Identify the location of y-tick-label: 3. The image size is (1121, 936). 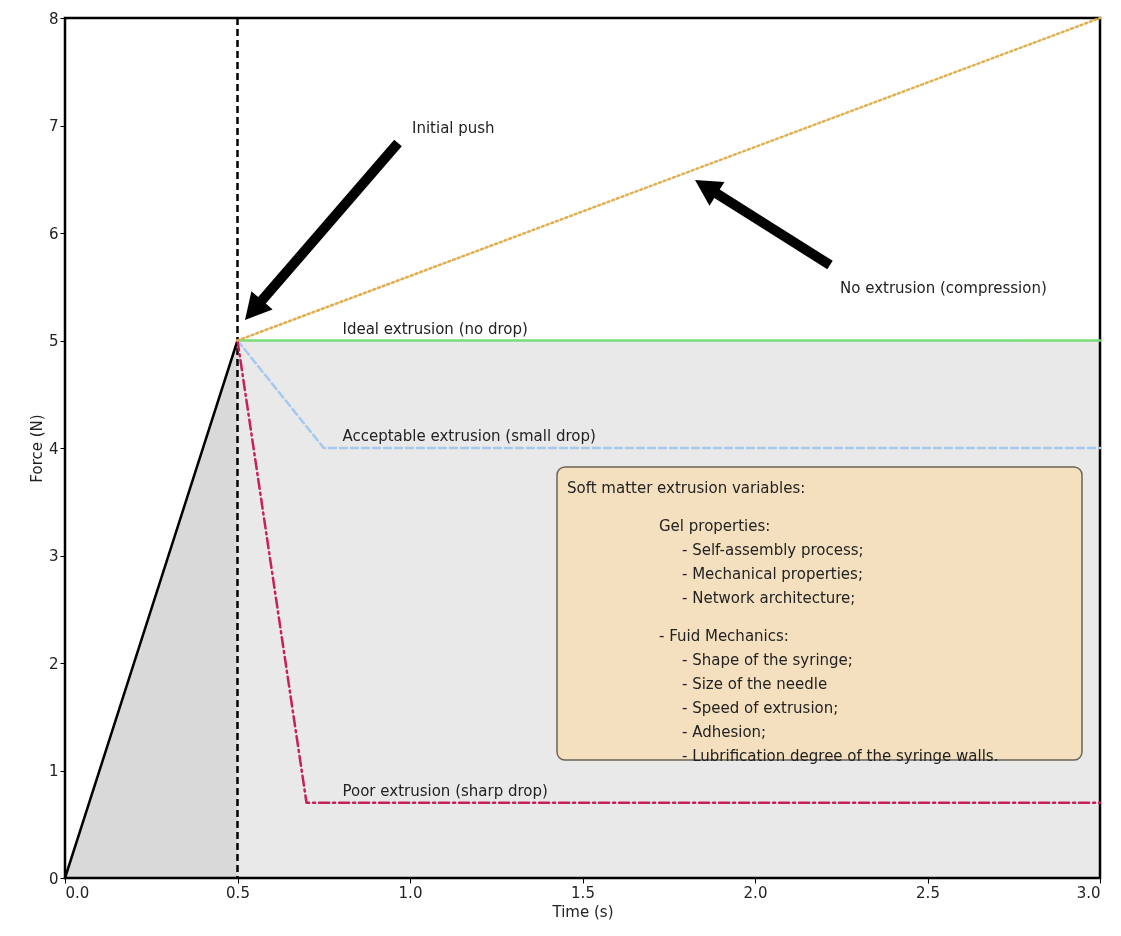
(53, 556).